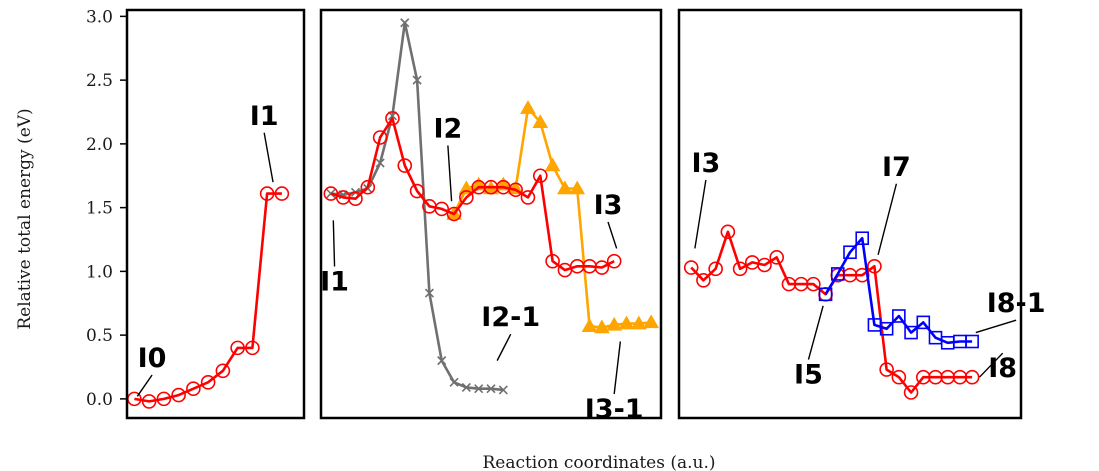 Image resolution: width=1099 pixels, height=471 pixels. I want to click on annotation-label: I0, so click(152, 358).